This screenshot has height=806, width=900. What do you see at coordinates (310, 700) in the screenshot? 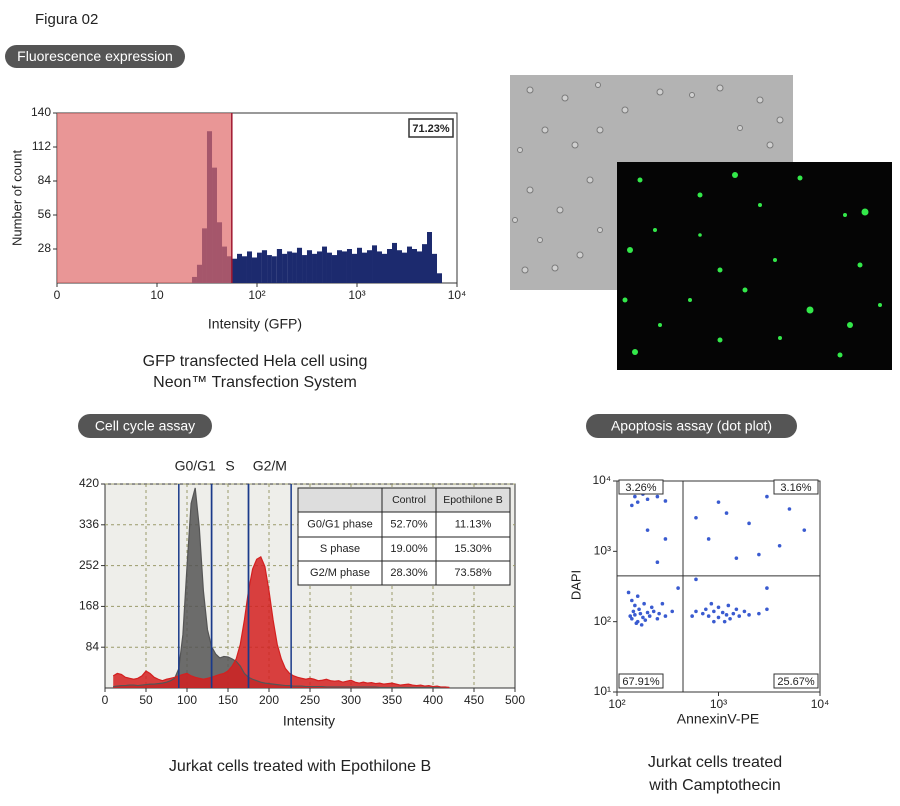
I see `x-tick-label: 250` at bounding box center [310, 700].